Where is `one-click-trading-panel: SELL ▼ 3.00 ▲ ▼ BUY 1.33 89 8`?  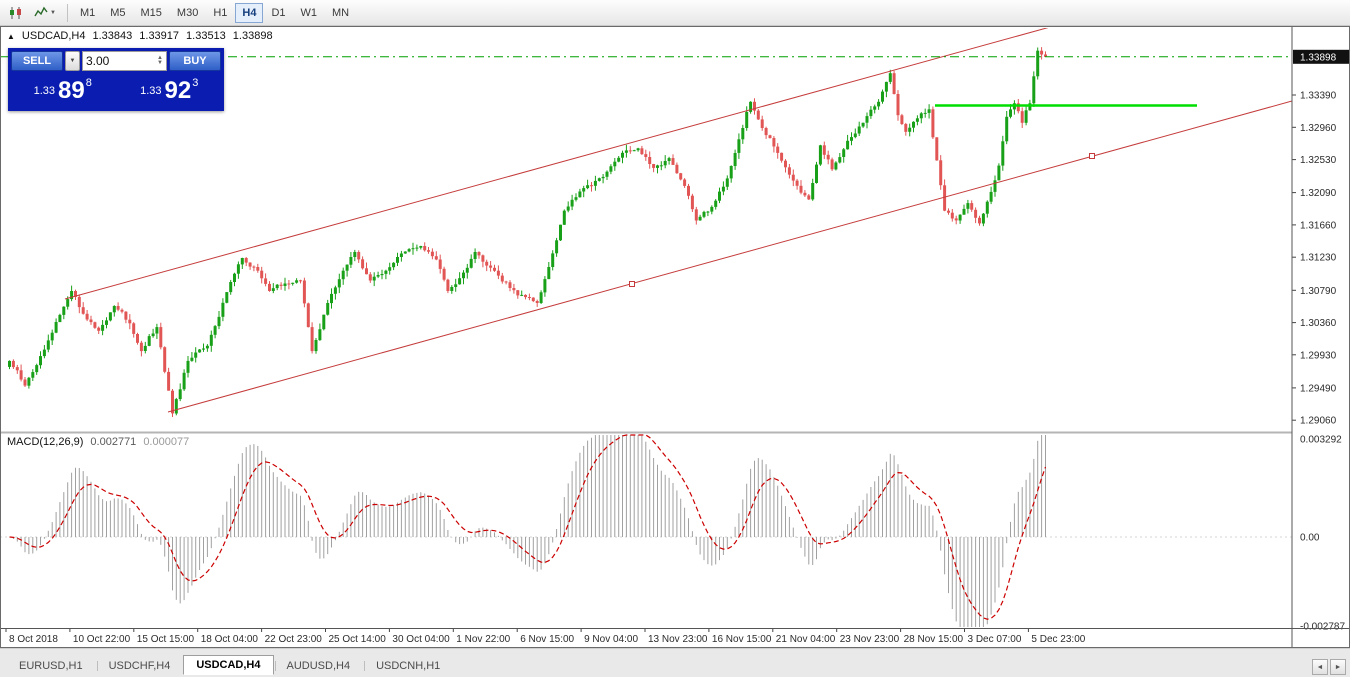 one-click-trading-panel: SELL ▼ 3.00 ▲ ▼ BUY 1.33 89 8 is located at coordinates (116, 79).